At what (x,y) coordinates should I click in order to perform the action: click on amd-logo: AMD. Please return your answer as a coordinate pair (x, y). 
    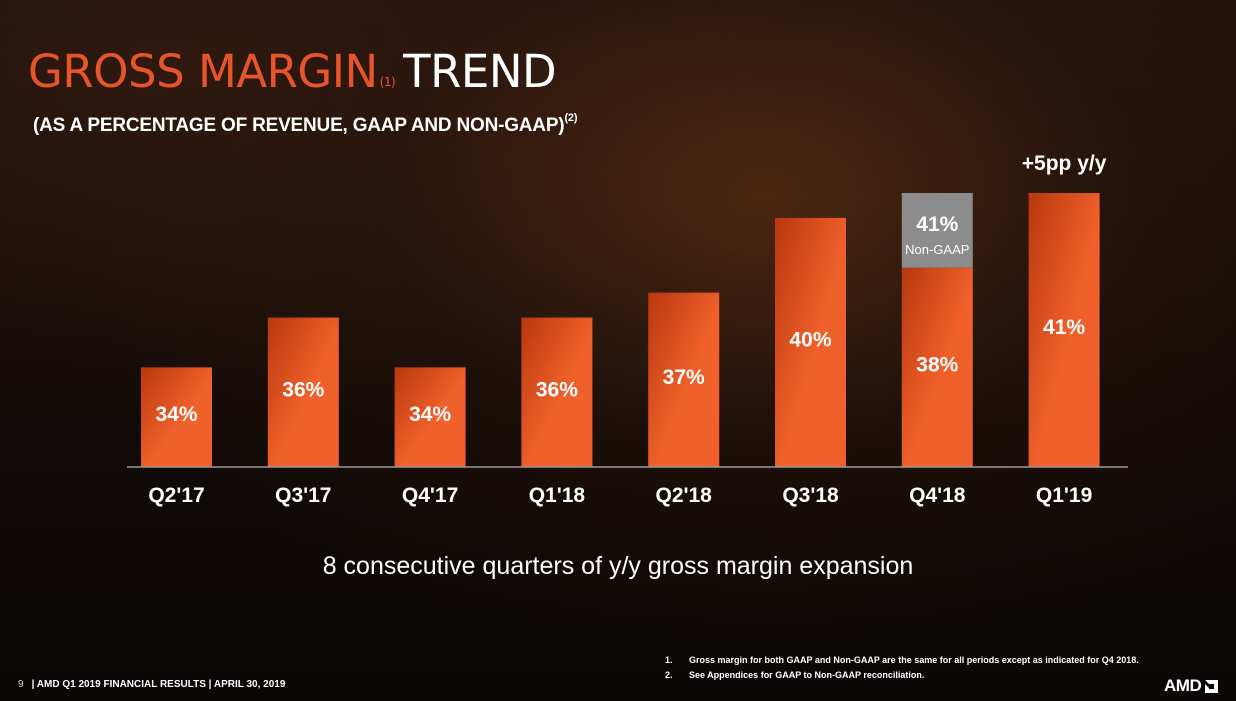
    Looking at the image, I should click on (1191, 686).